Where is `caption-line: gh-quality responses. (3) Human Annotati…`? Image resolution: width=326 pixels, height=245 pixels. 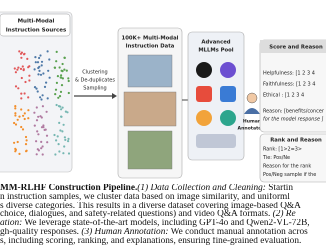 caption-line: gh-quality responses. (3) Human Annotati… is located at coordinates (163, 232).